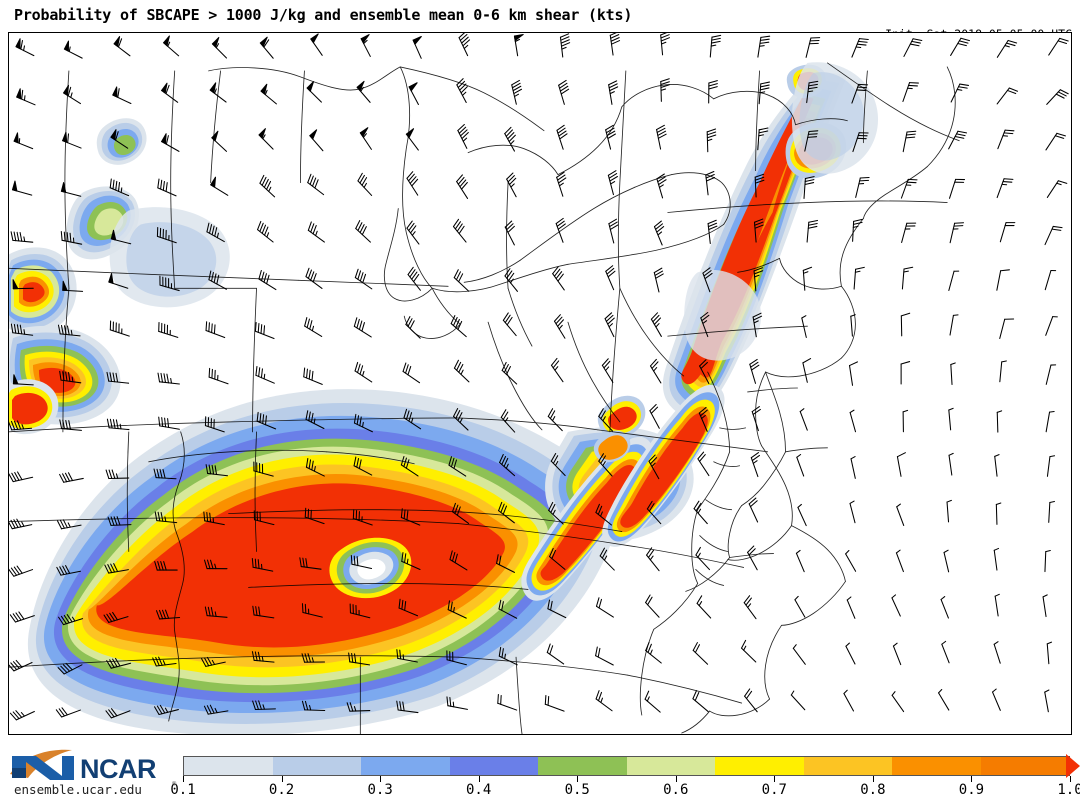 The height and width of the screenshot is (800, 1080). Describe the element at coordinates (78, 789) in the screenshot. I see `ncar-site-label: ensemble.ucar.edu` at that location.